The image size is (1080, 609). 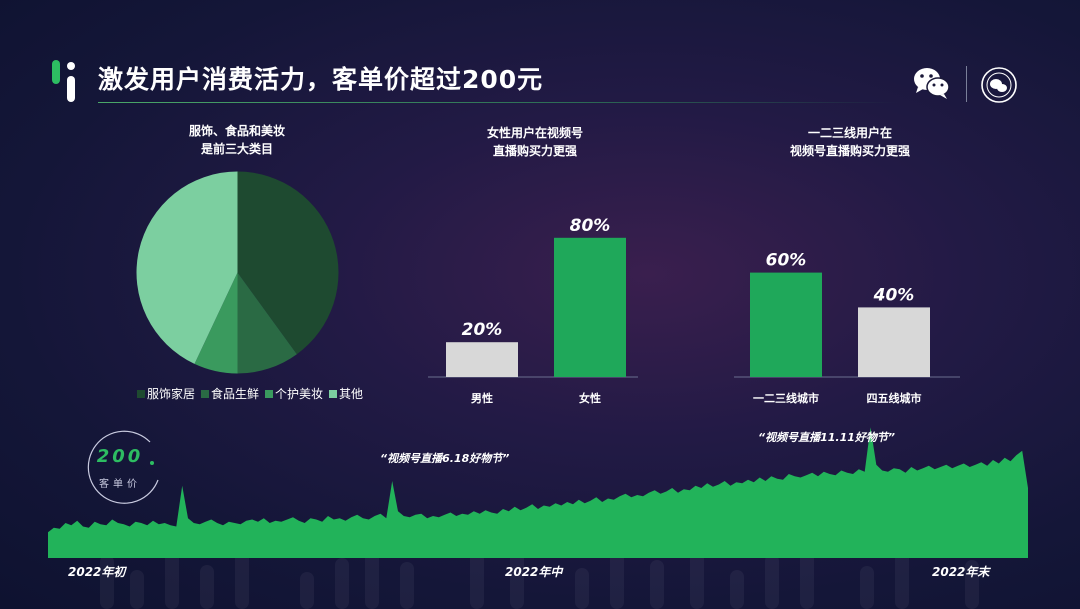 I want to click on annotation-1111-festival: “视频号直播11.11好物节”, so click(x=826, y=437).